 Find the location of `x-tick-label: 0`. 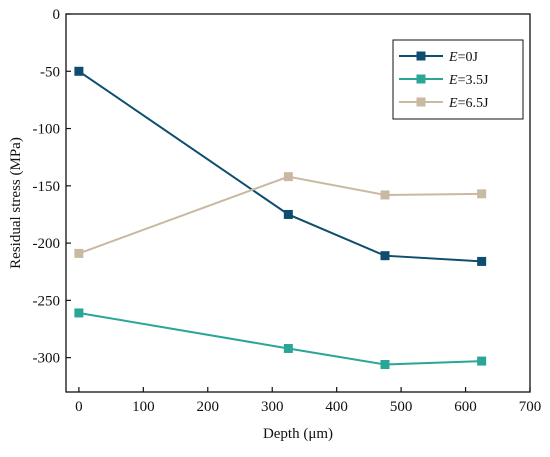

x-tick-label: 0 is located at coordinates (79, 407).